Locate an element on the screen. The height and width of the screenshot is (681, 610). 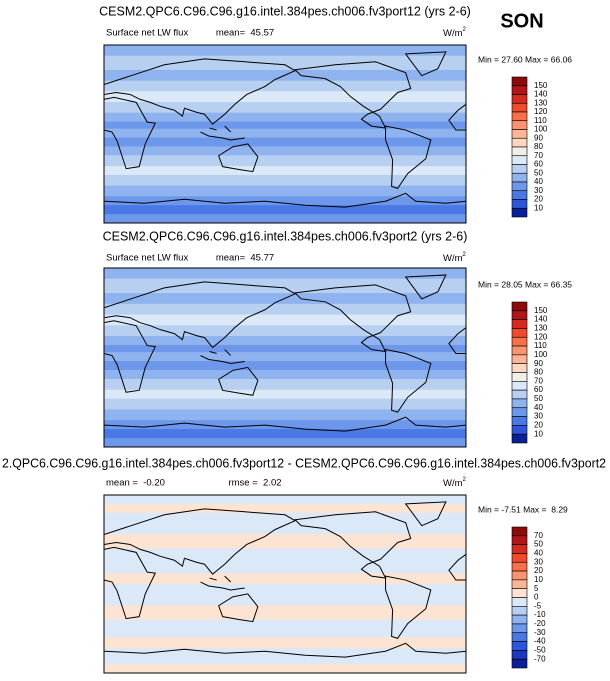
subtitle-left: mean = -0.20 is located at coordinates (135, 483).